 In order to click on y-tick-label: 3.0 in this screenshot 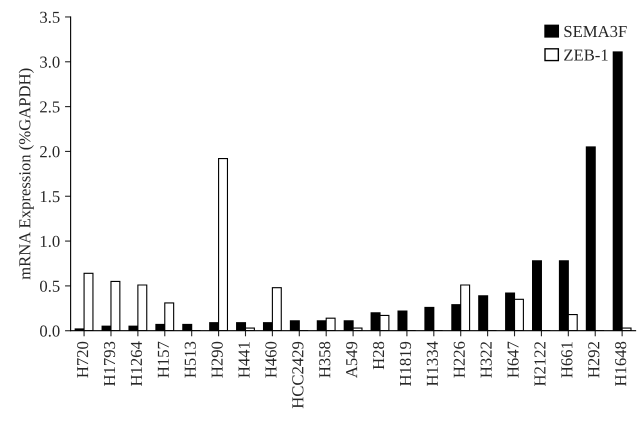, I will do `click(50, 62)`.